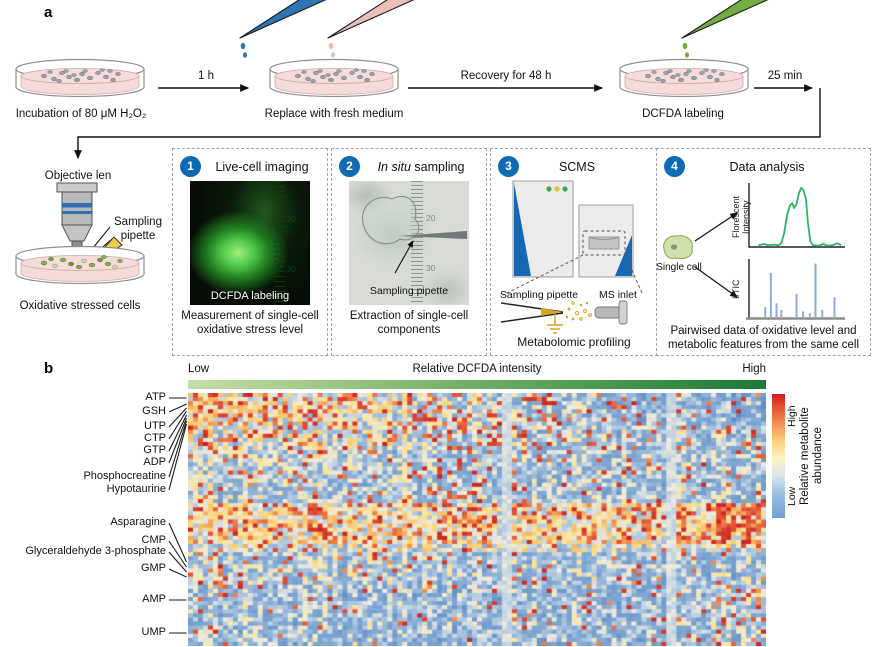 This screenshot has width=872, height=647. What do you see at coordinates (578, 311) in the screenshot?
I see `esi-spray-dots` at bounding box center [578, 311].